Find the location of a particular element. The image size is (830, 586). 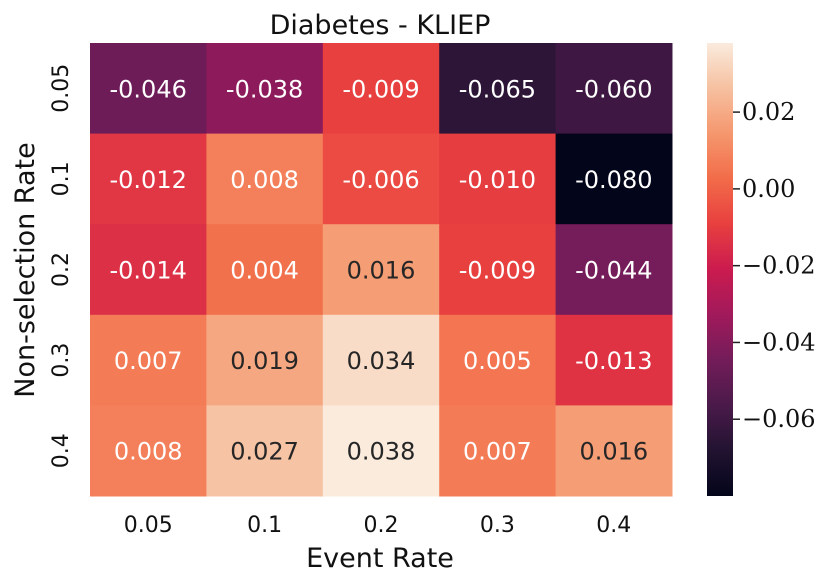

cell-value-label: -0.065 is located at coordinates (497, 89).